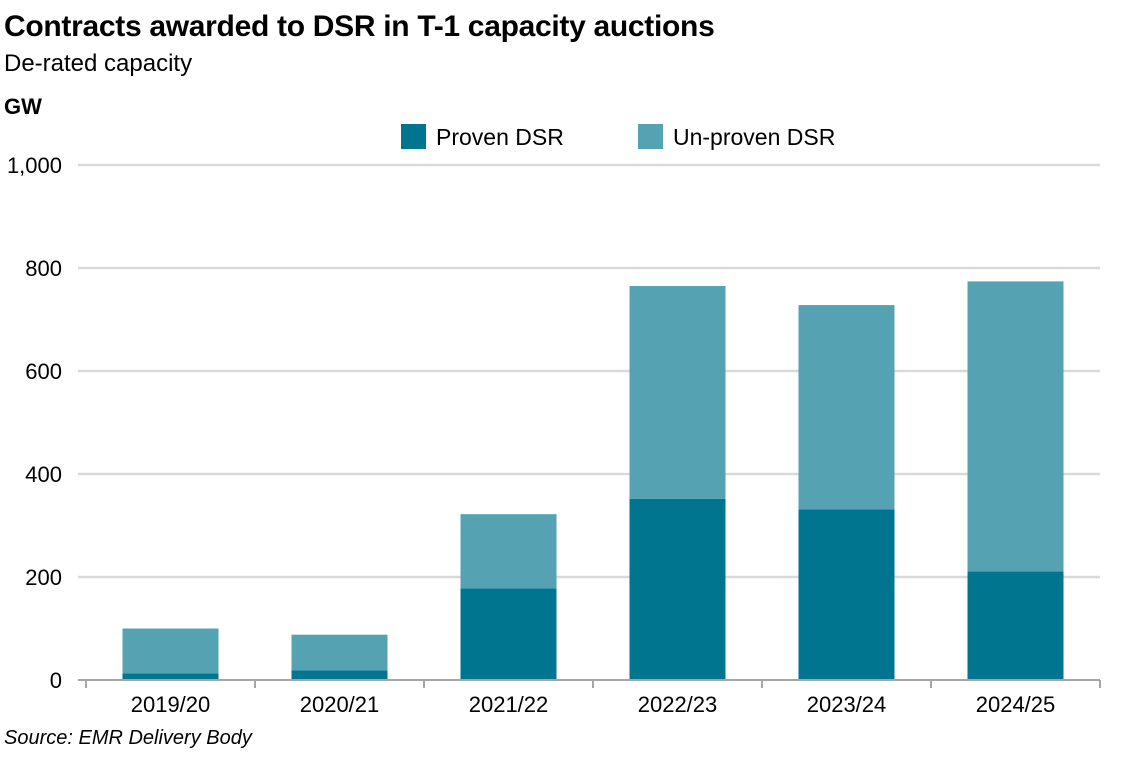 The height and width of the screenshot is (758, 1124). I want to click on x-tick-label: 2023/24, so click(847, 704).